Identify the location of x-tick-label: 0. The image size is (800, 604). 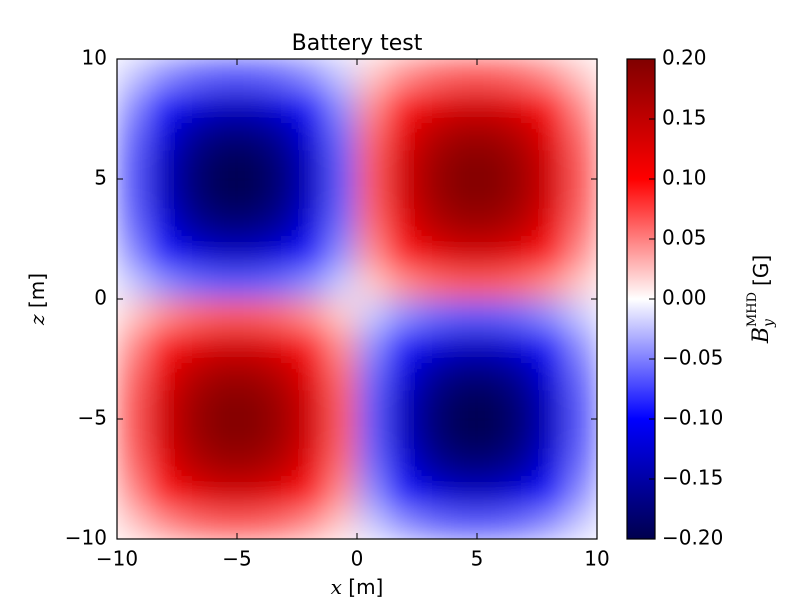
(357, 559).